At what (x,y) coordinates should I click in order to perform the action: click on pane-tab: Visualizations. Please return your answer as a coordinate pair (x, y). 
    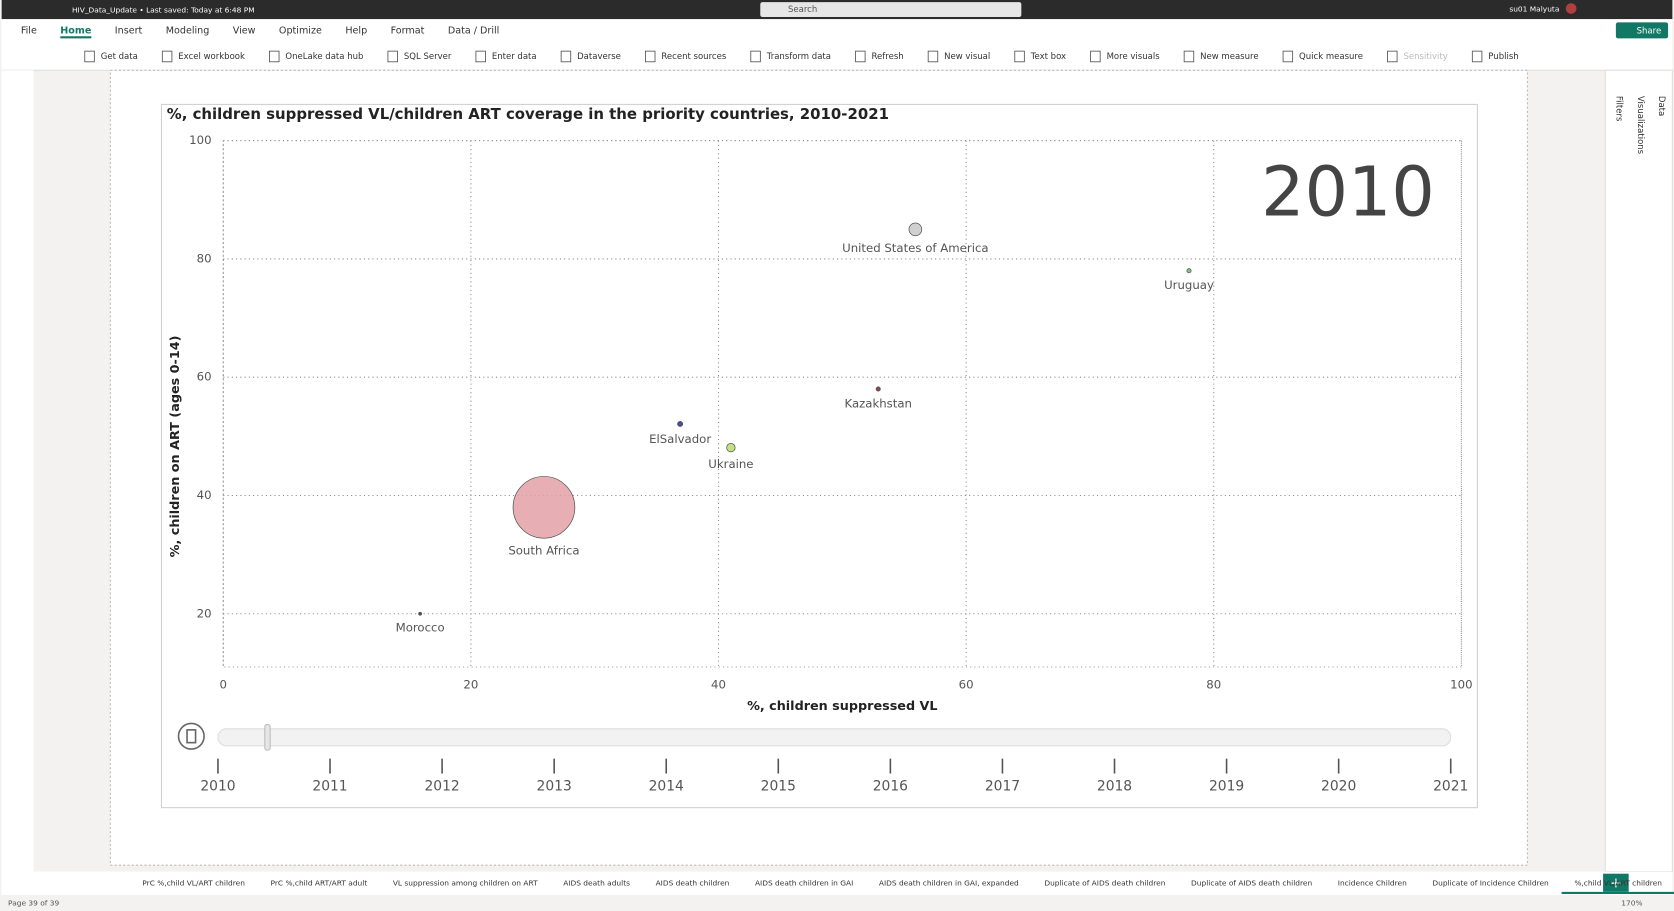
    Looking at the image, I should click on (1640, 125).